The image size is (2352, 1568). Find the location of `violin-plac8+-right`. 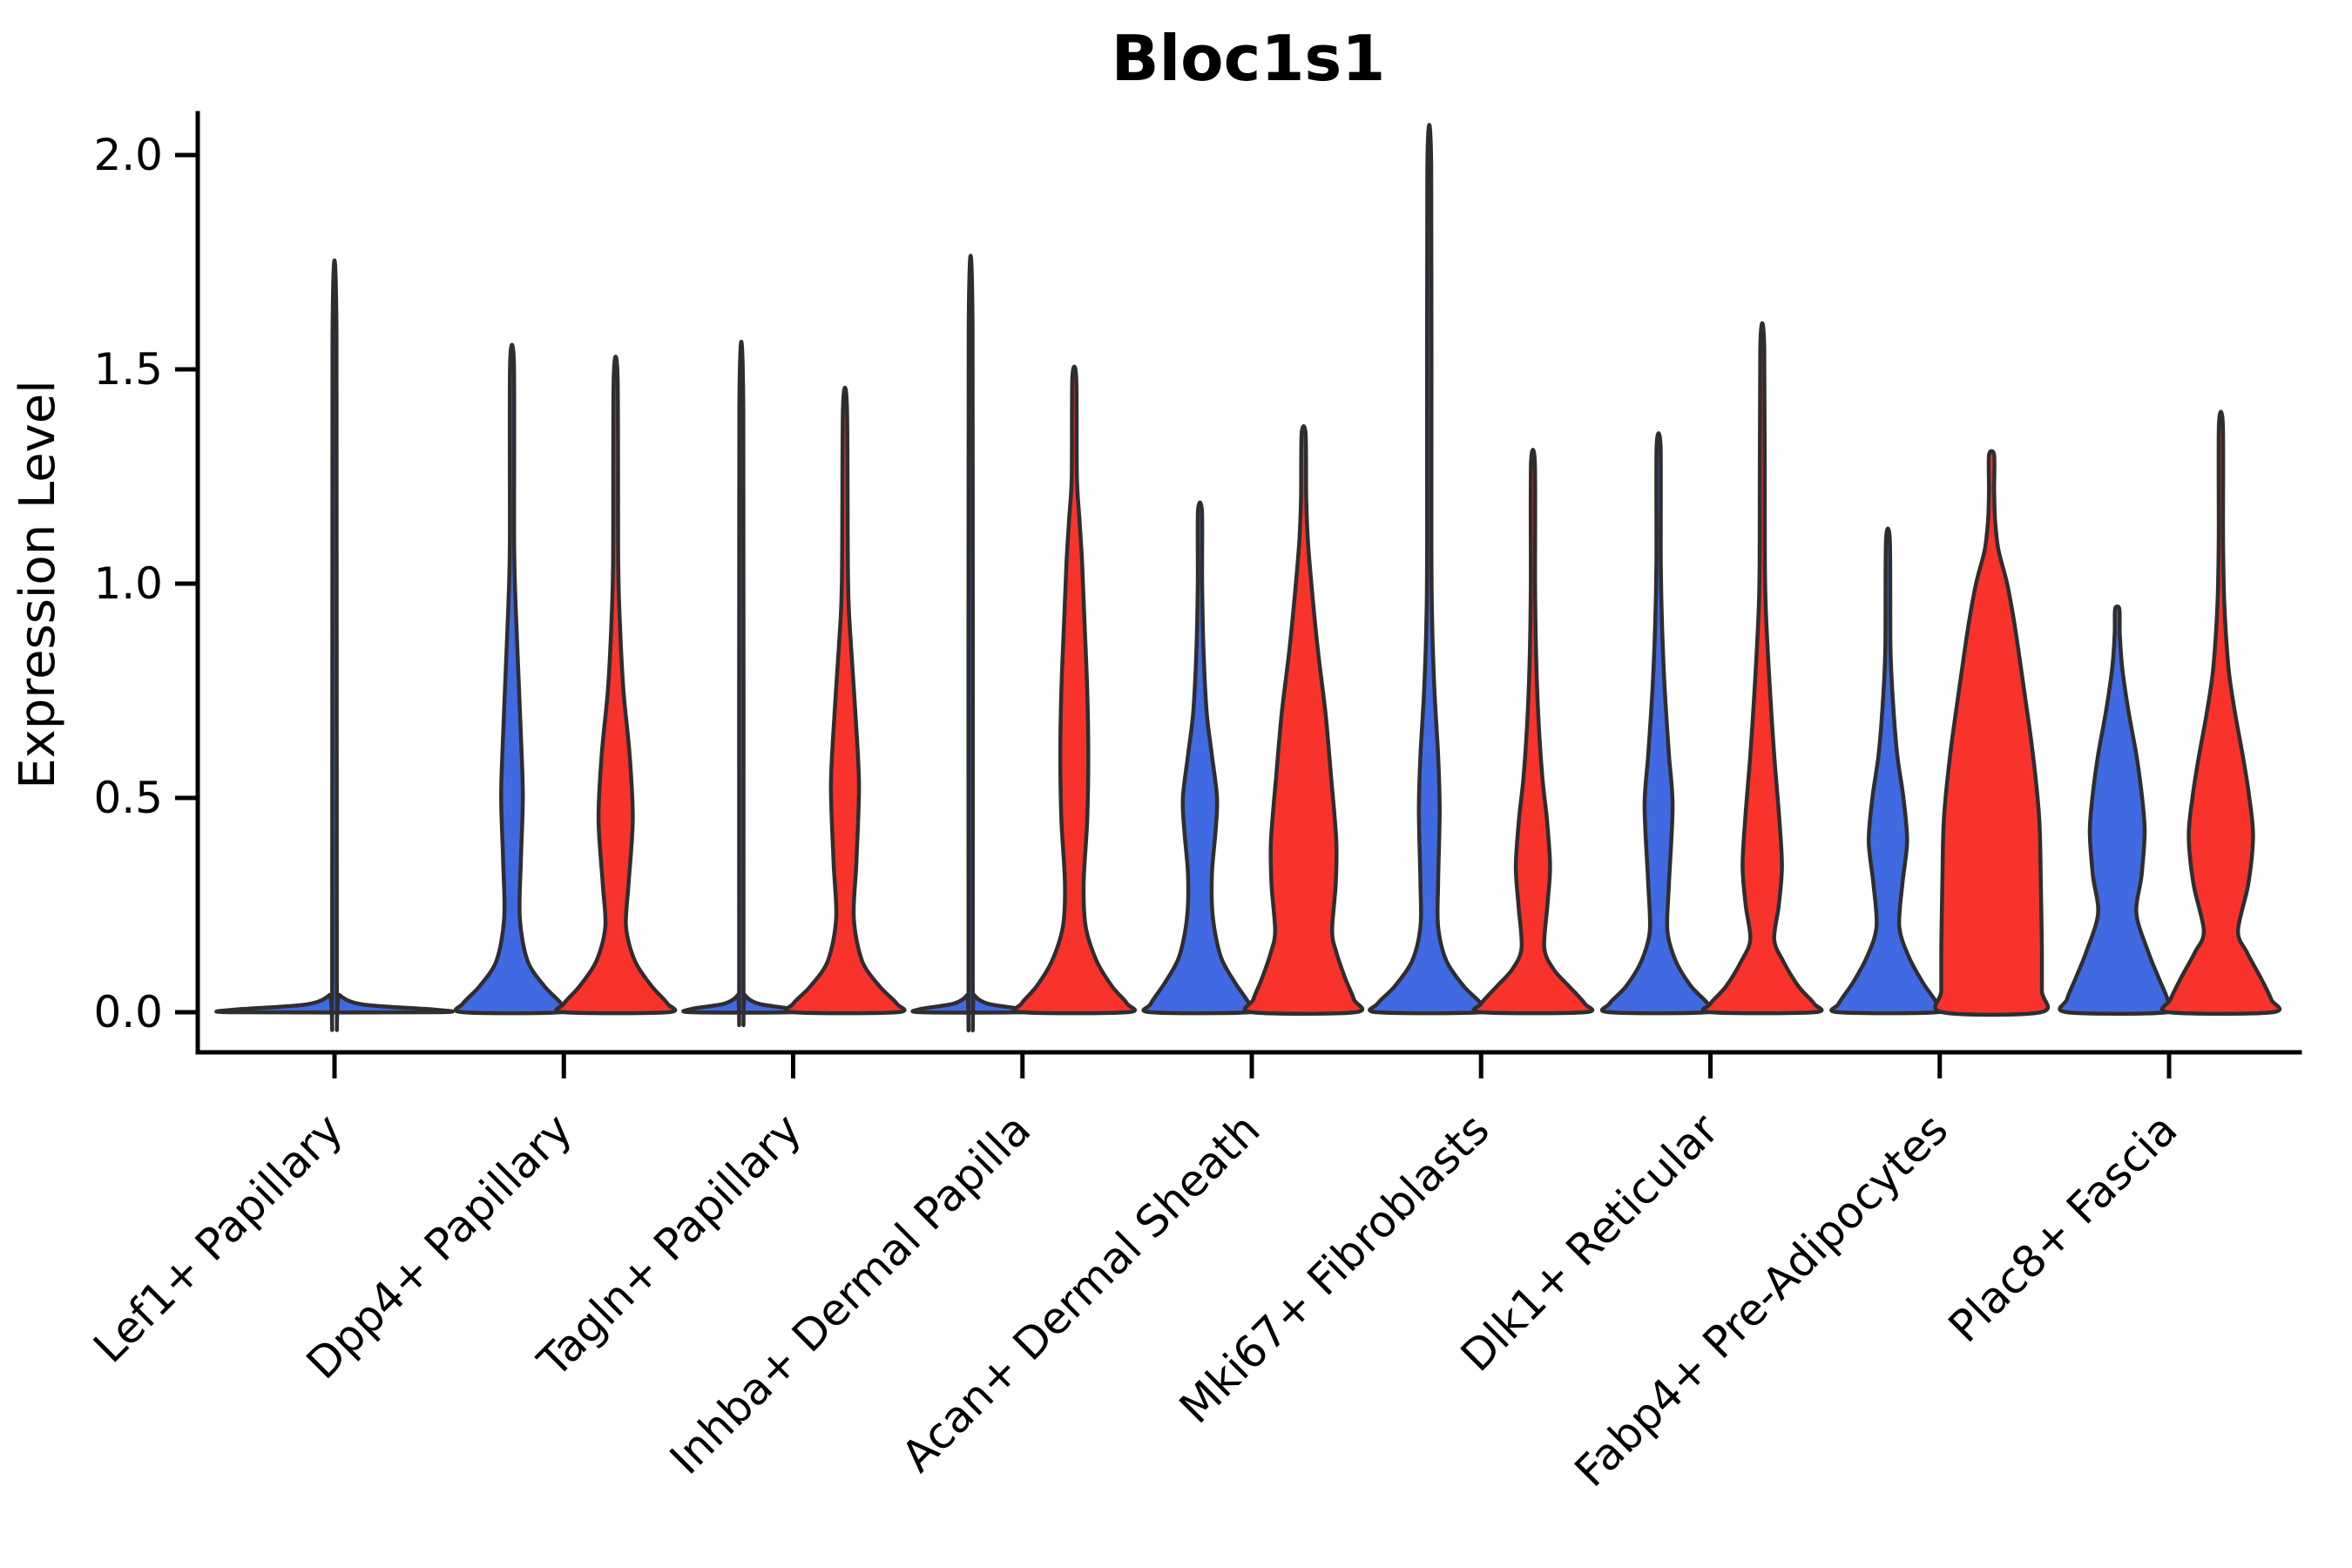

violin-plac8+-right is located at coordinates (2220, 712).